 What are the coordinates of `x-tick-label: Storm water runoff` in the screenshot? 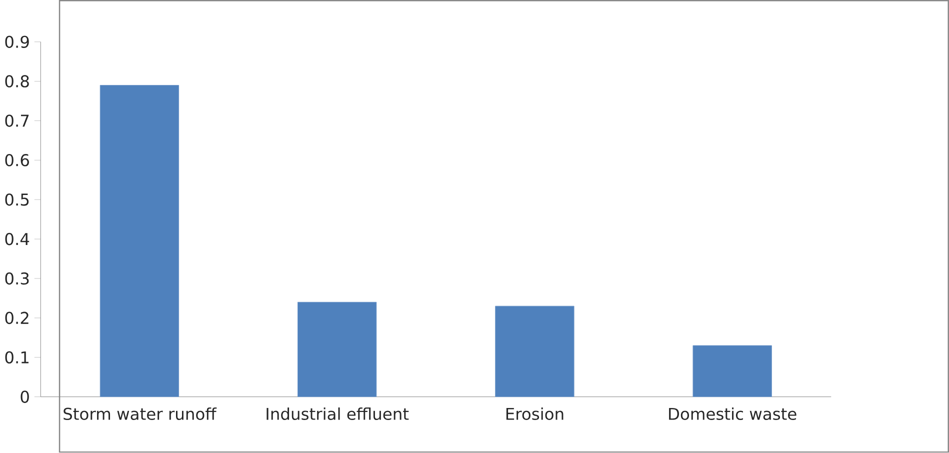 It's located at (140, 414).